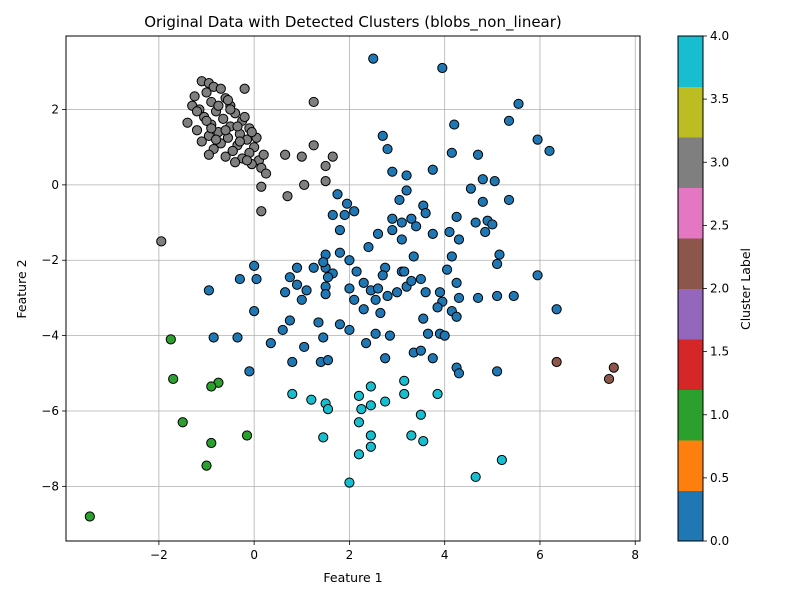 The height and width of the screenshot is (600, 800). What do you see at coordinates (254, 555) in the screenshot?
I see `x-tick-label: 0` at bounding box center [254, 555].